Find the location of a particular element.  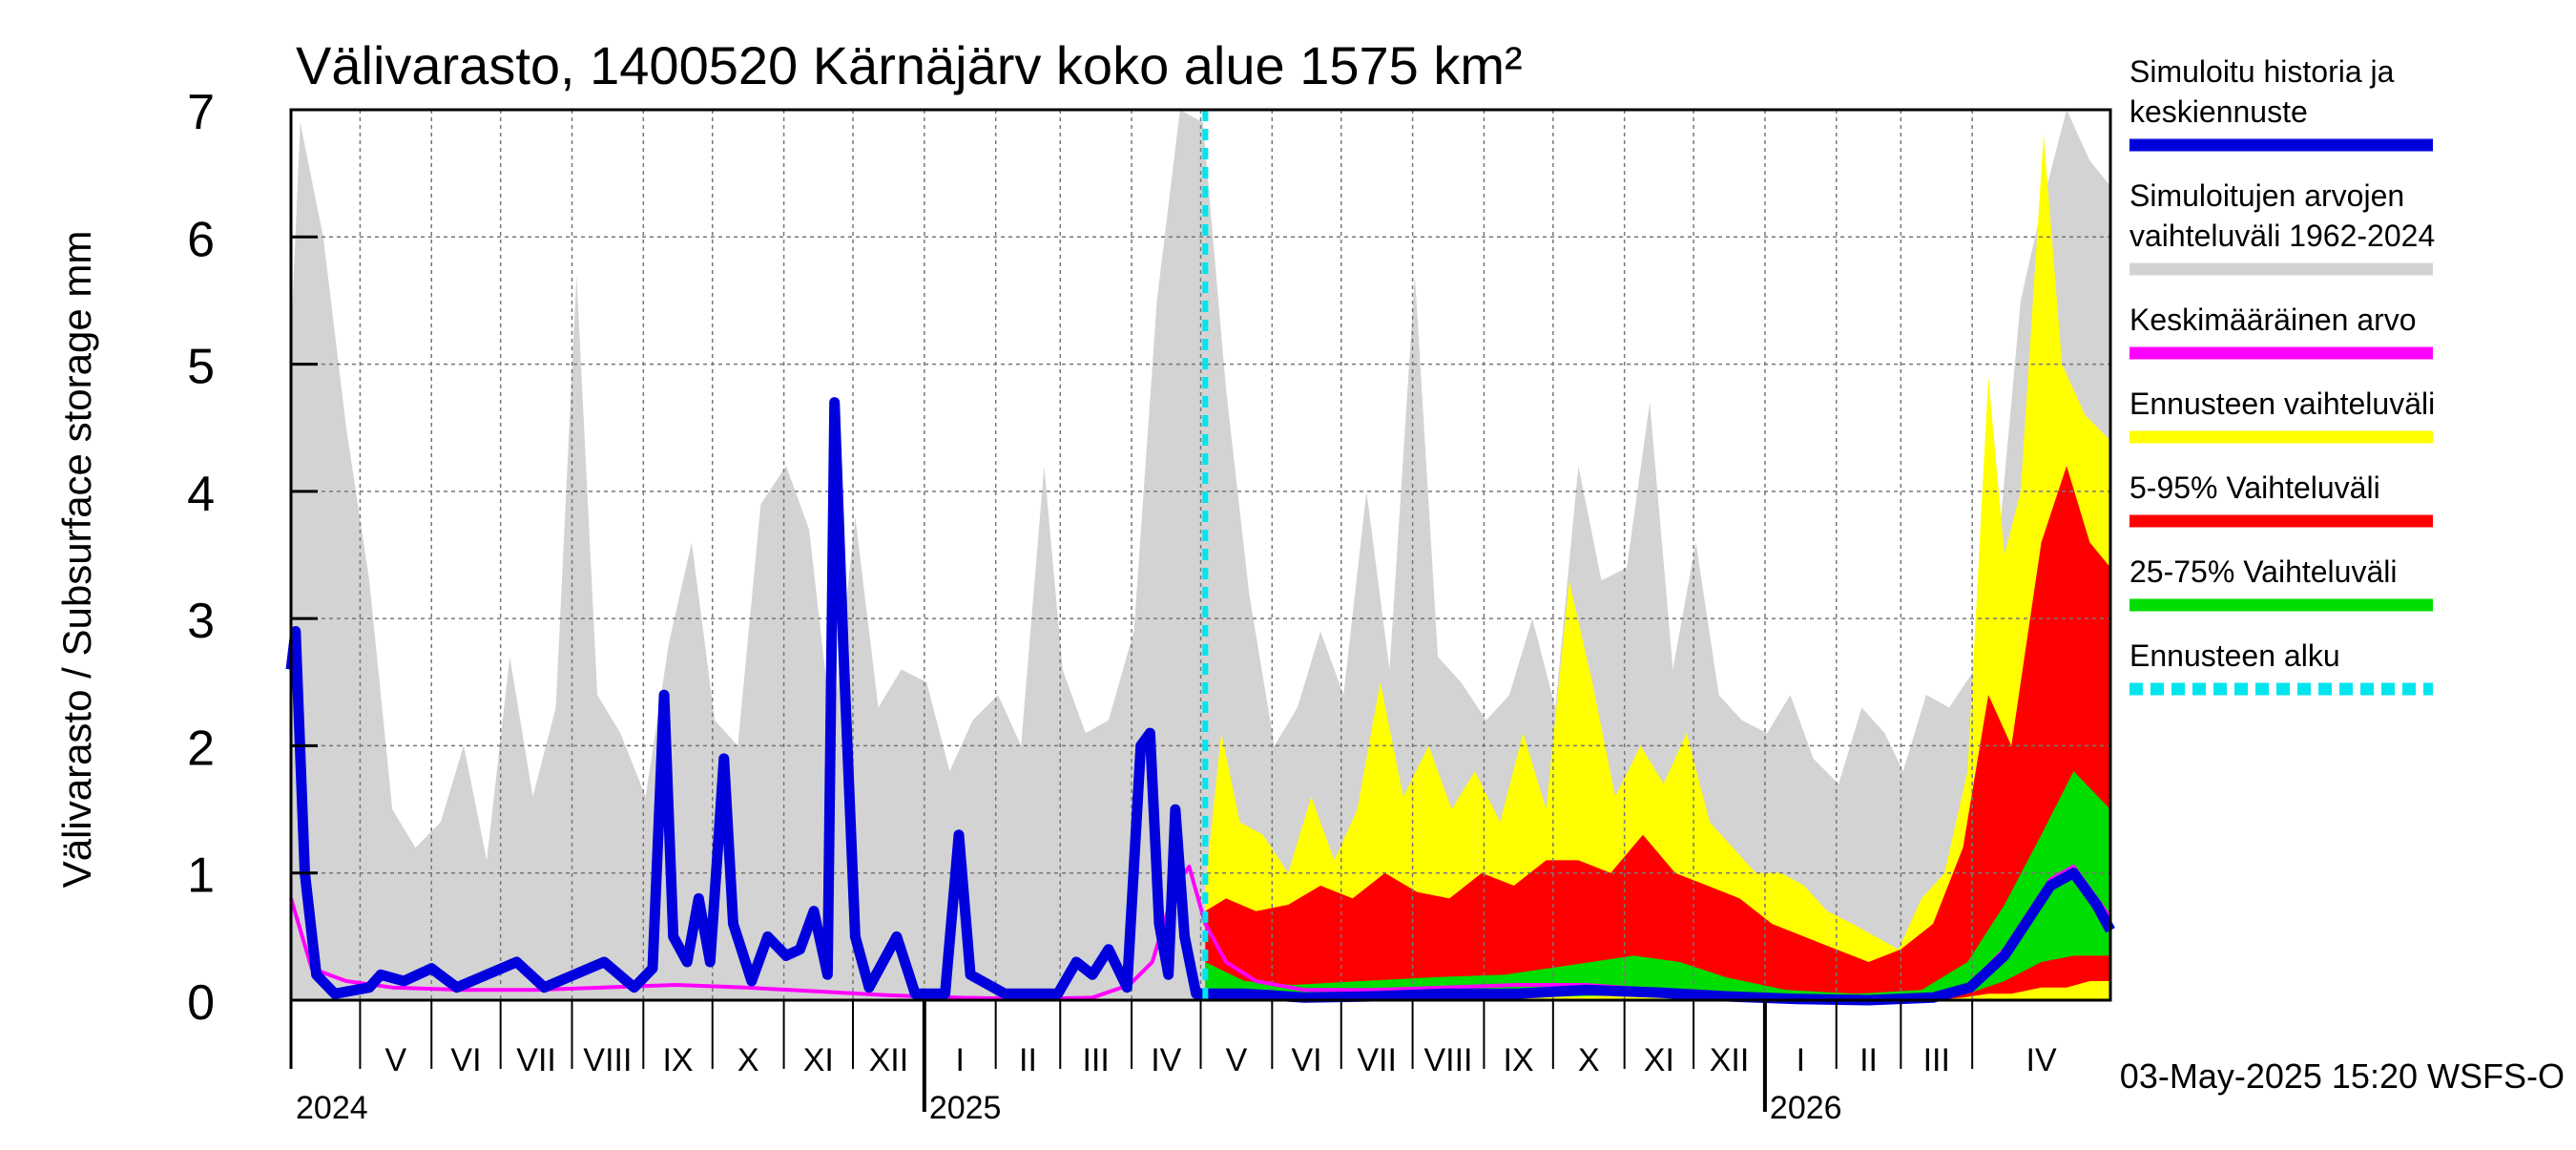

month-label-19: XII is located at coordinates (1730, 1060).